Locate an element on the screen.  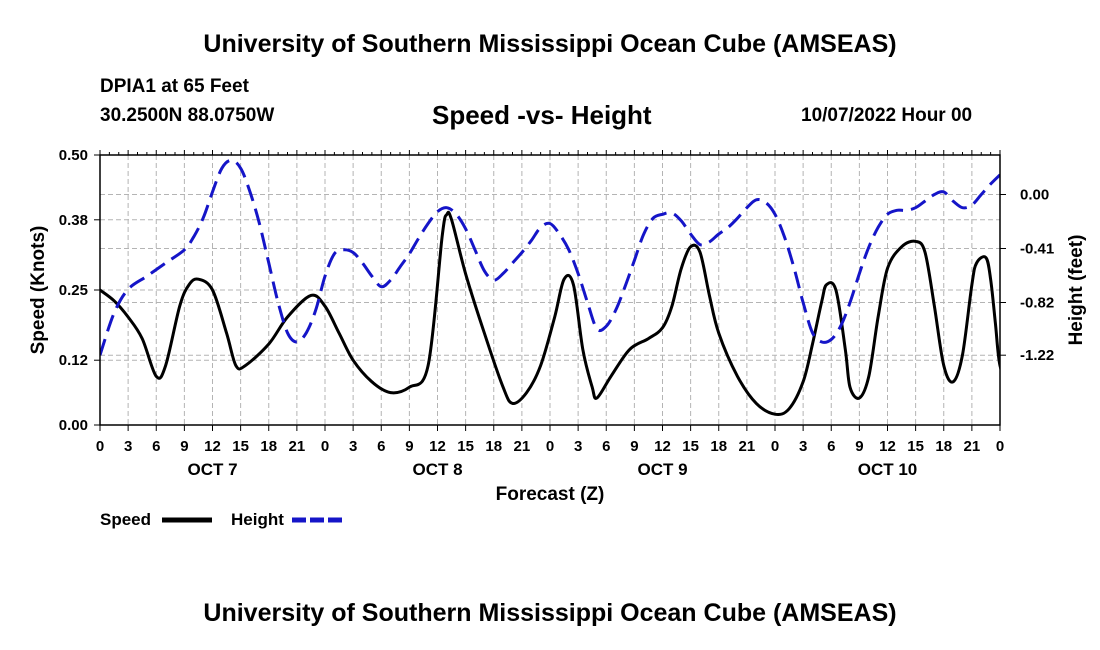
y-tick-label: 0.25 is located at coordinates (73, 290).